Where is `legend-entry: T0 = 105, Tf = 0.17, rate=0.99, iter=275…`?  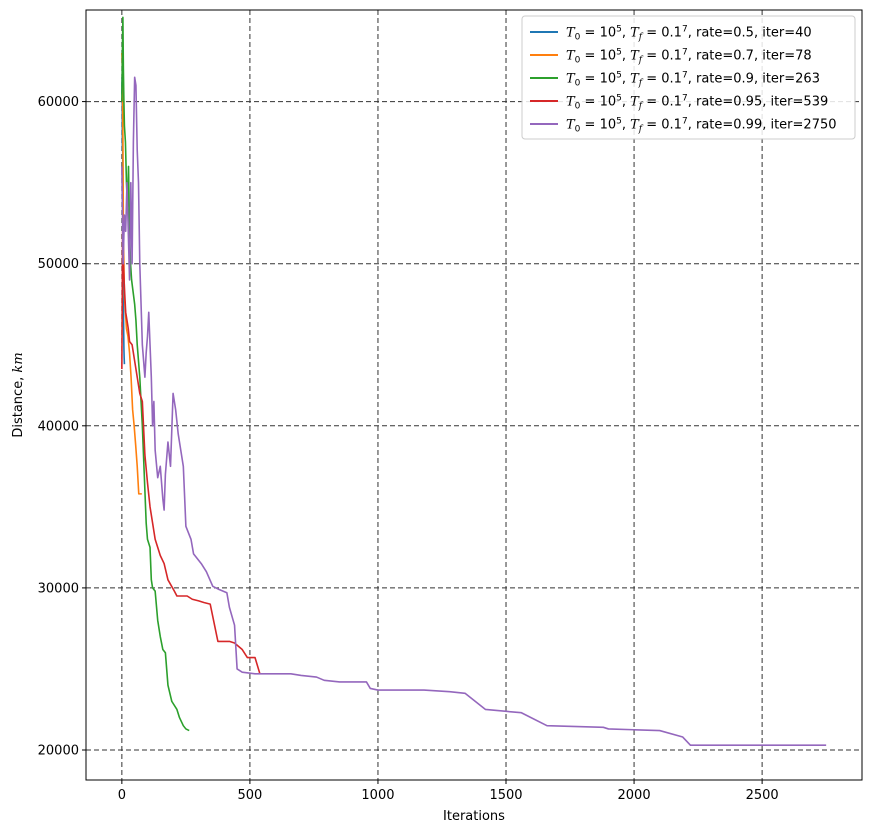
legend-entry: T0 = 105, Tf = 0.17, rate=0.99, iter=275… is located at coordinates (701, 126).